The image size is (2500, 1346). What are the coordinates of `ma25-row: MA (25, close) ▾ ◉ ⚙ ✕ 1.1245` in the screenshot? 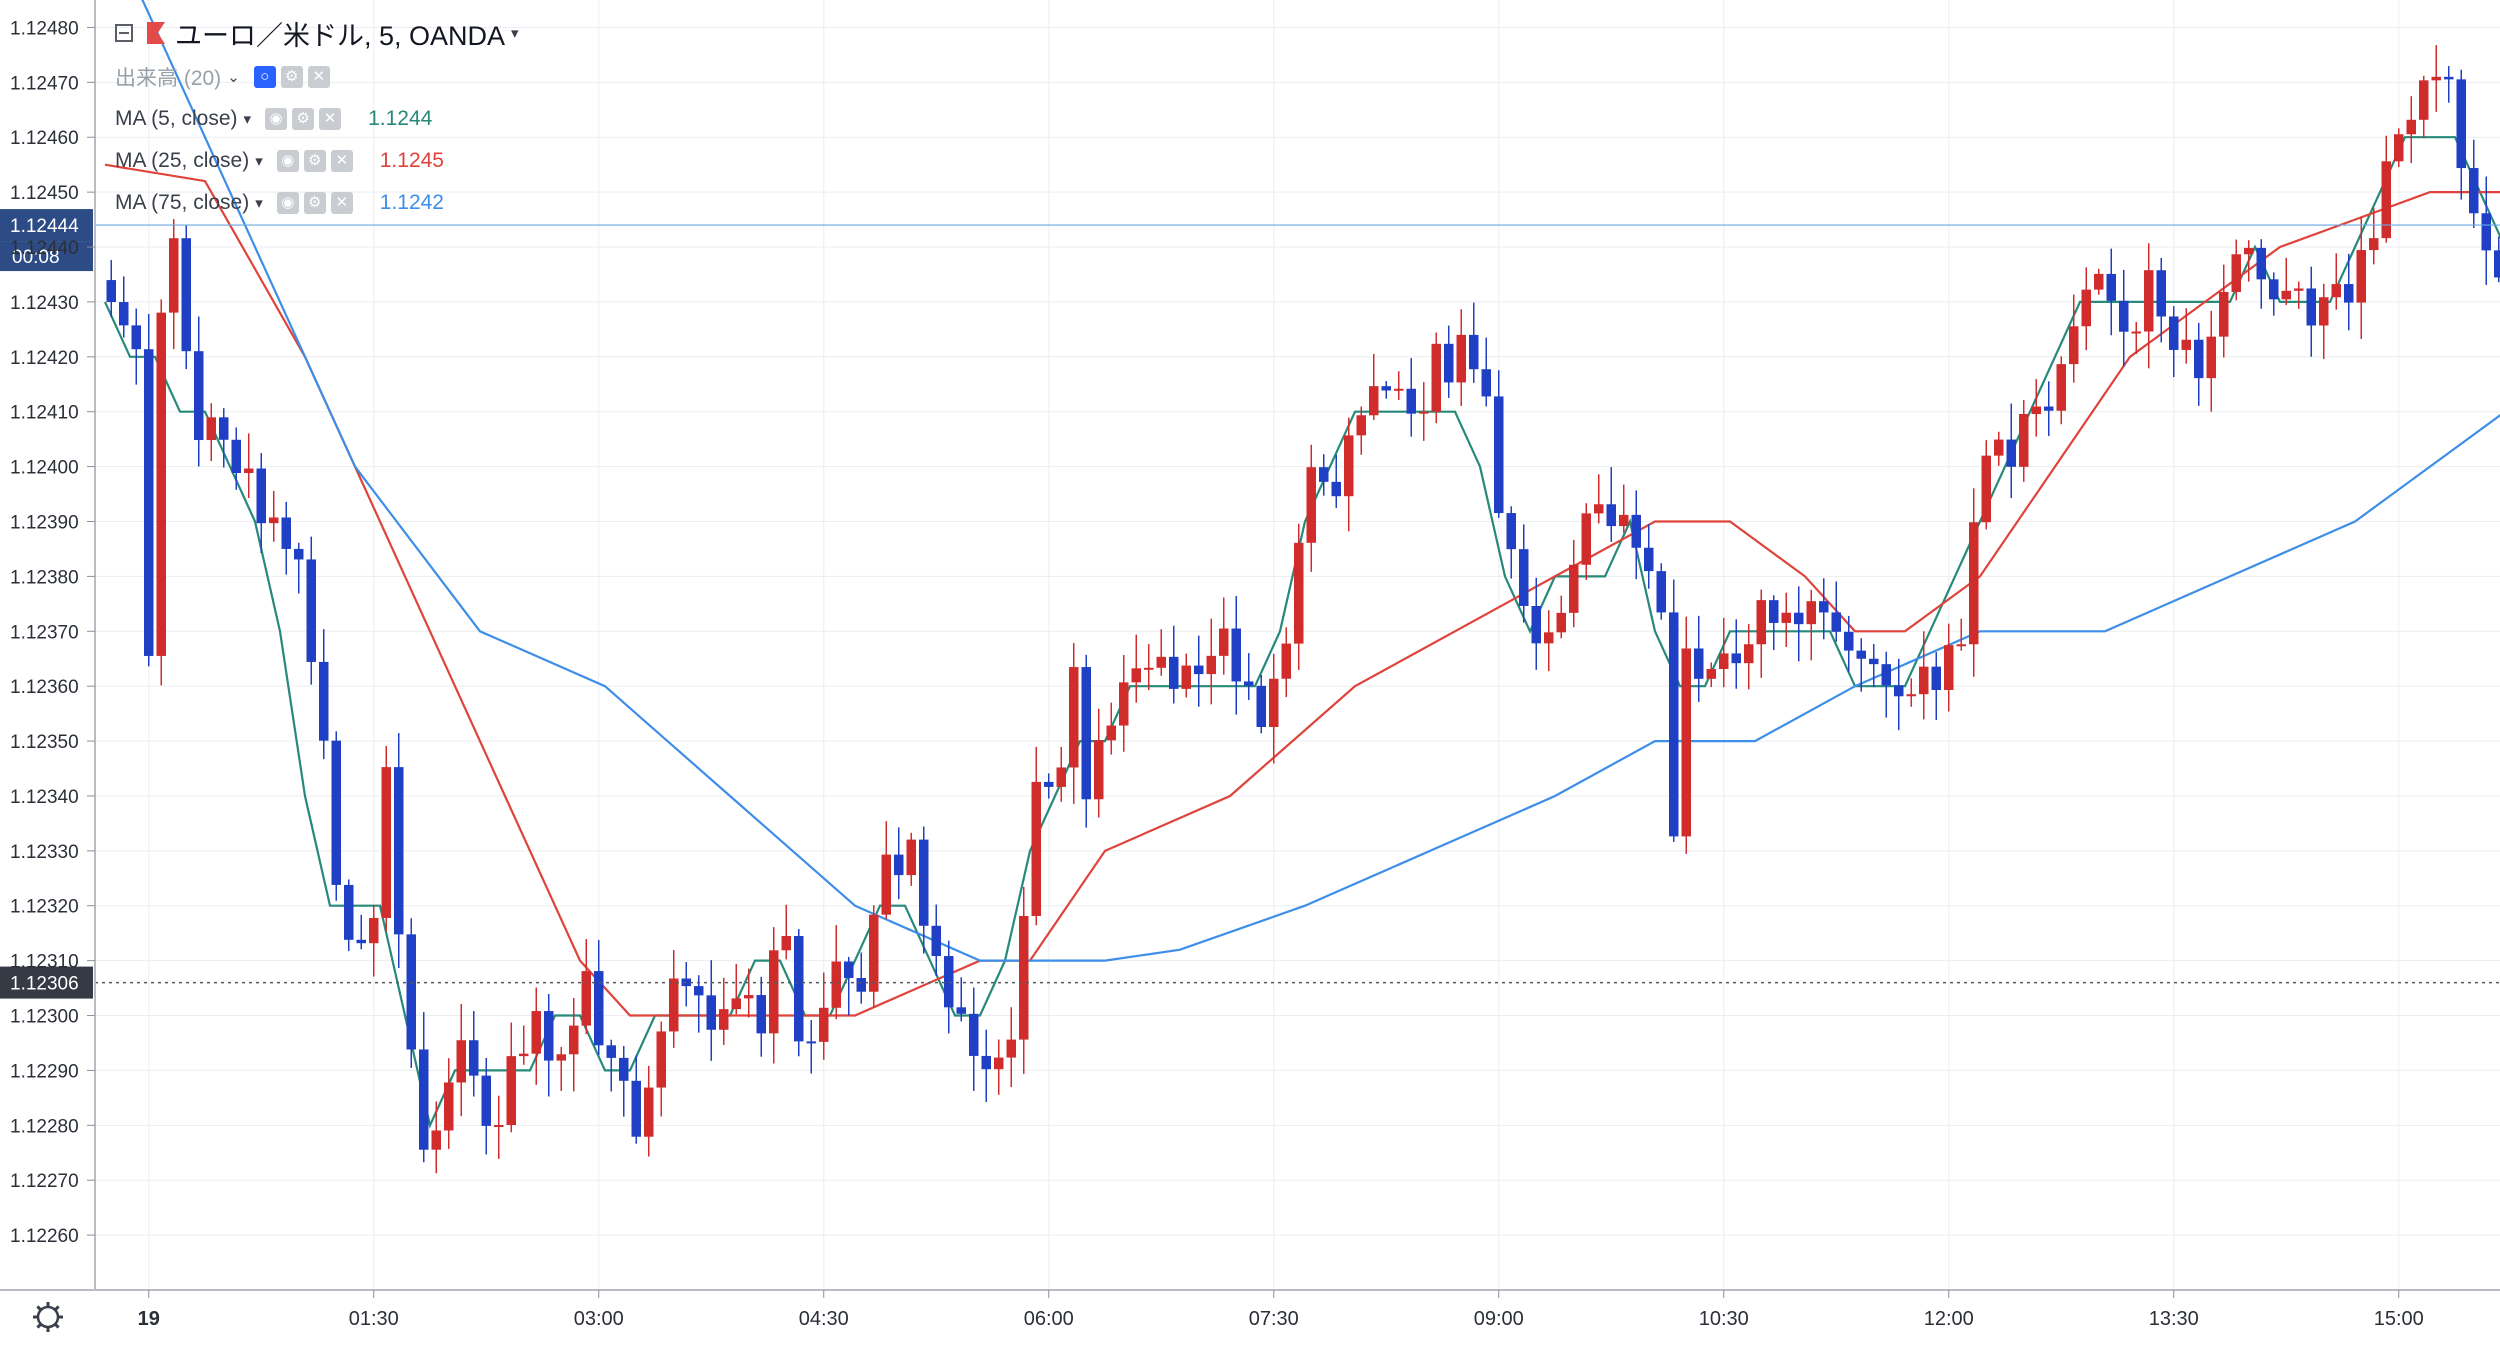 It's located at (317, 161).